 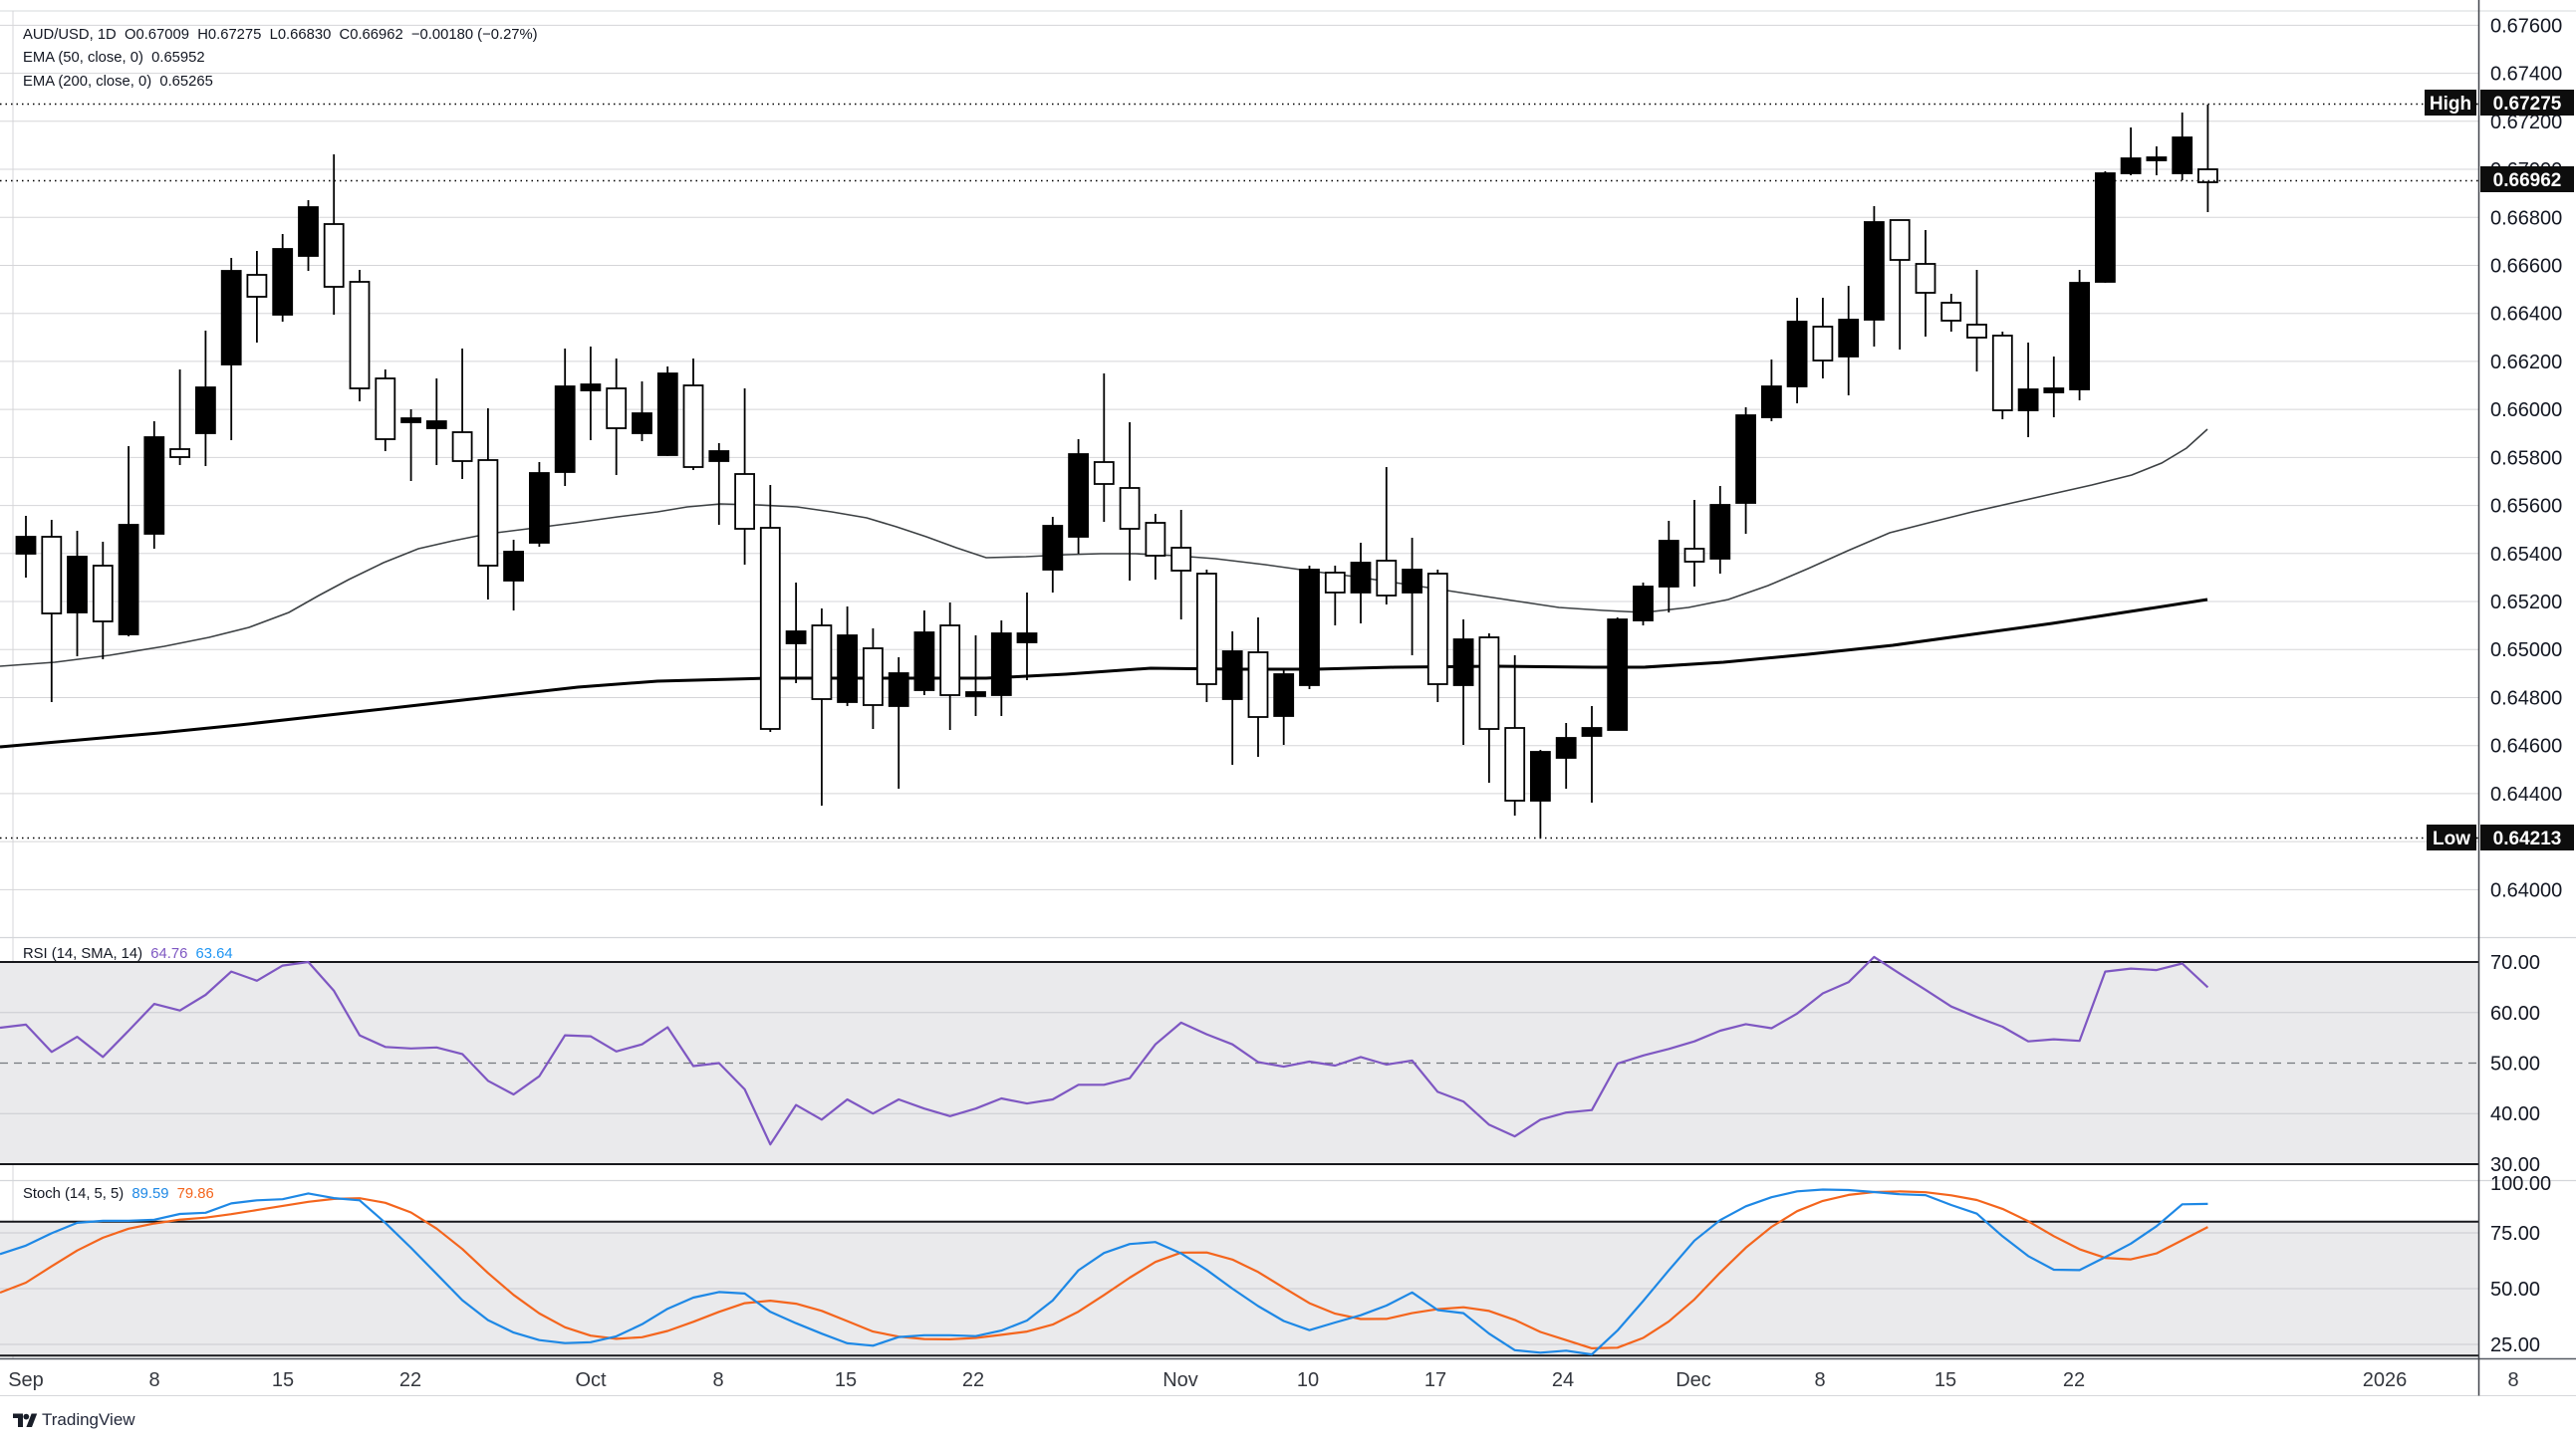 I want to click on svg-text: 0.66400, so click(x=2526, y=315).